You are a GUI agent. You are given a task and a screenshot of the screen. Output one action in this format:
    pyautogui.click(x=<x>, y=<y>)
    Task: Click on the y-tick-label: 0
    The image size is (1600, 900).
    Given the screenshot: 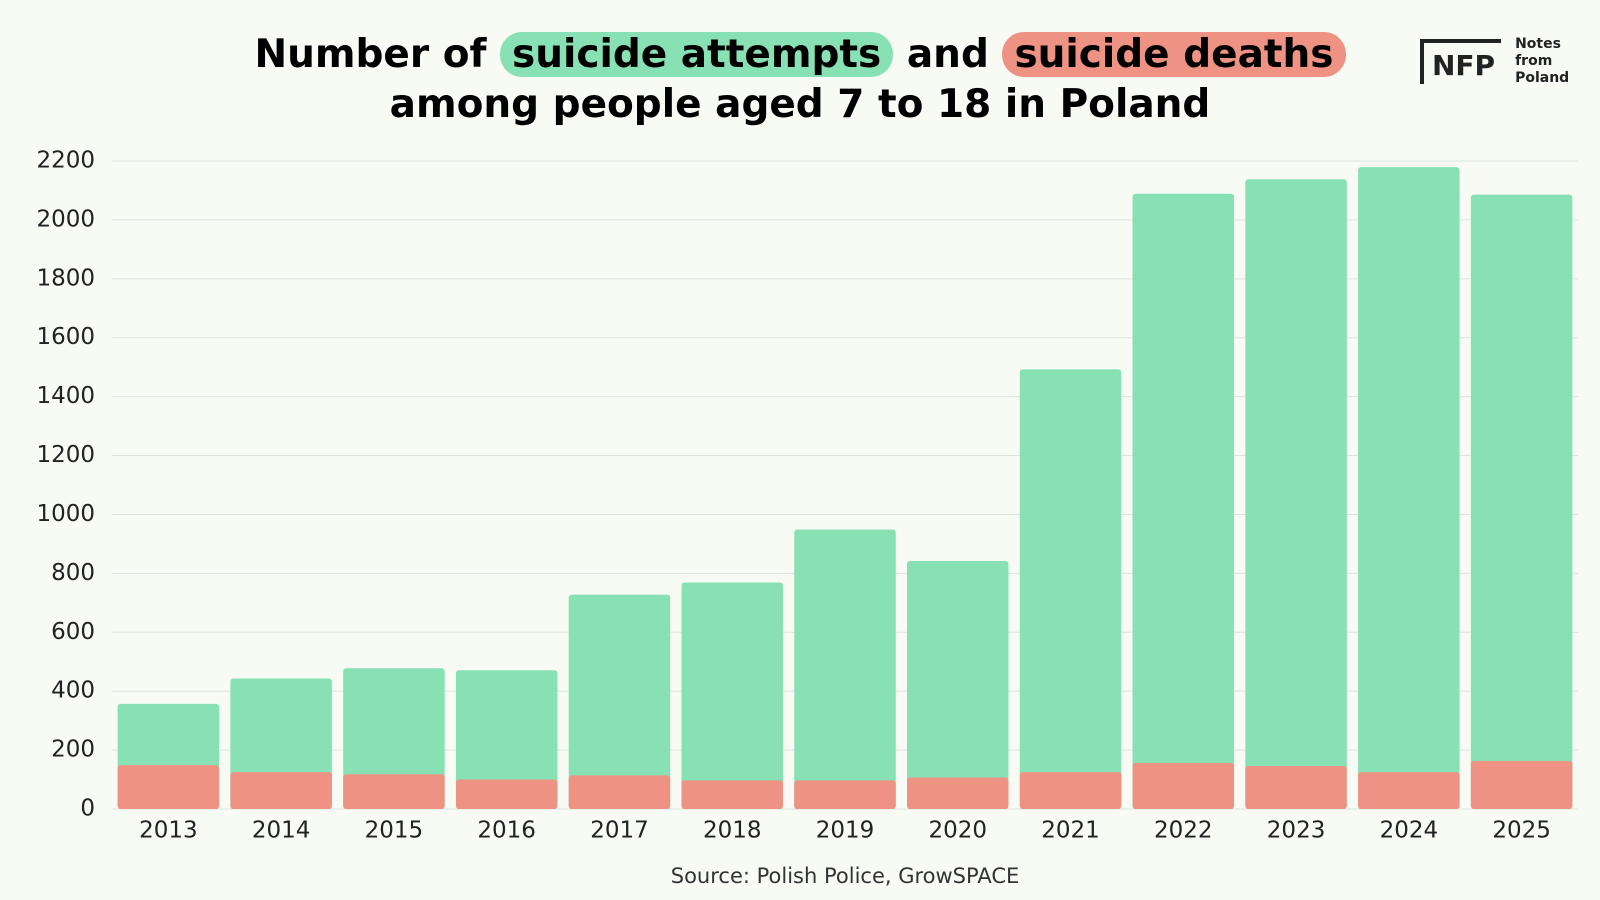 What is the action you would take?
    pyautogui.click(x=87, y=809)
    